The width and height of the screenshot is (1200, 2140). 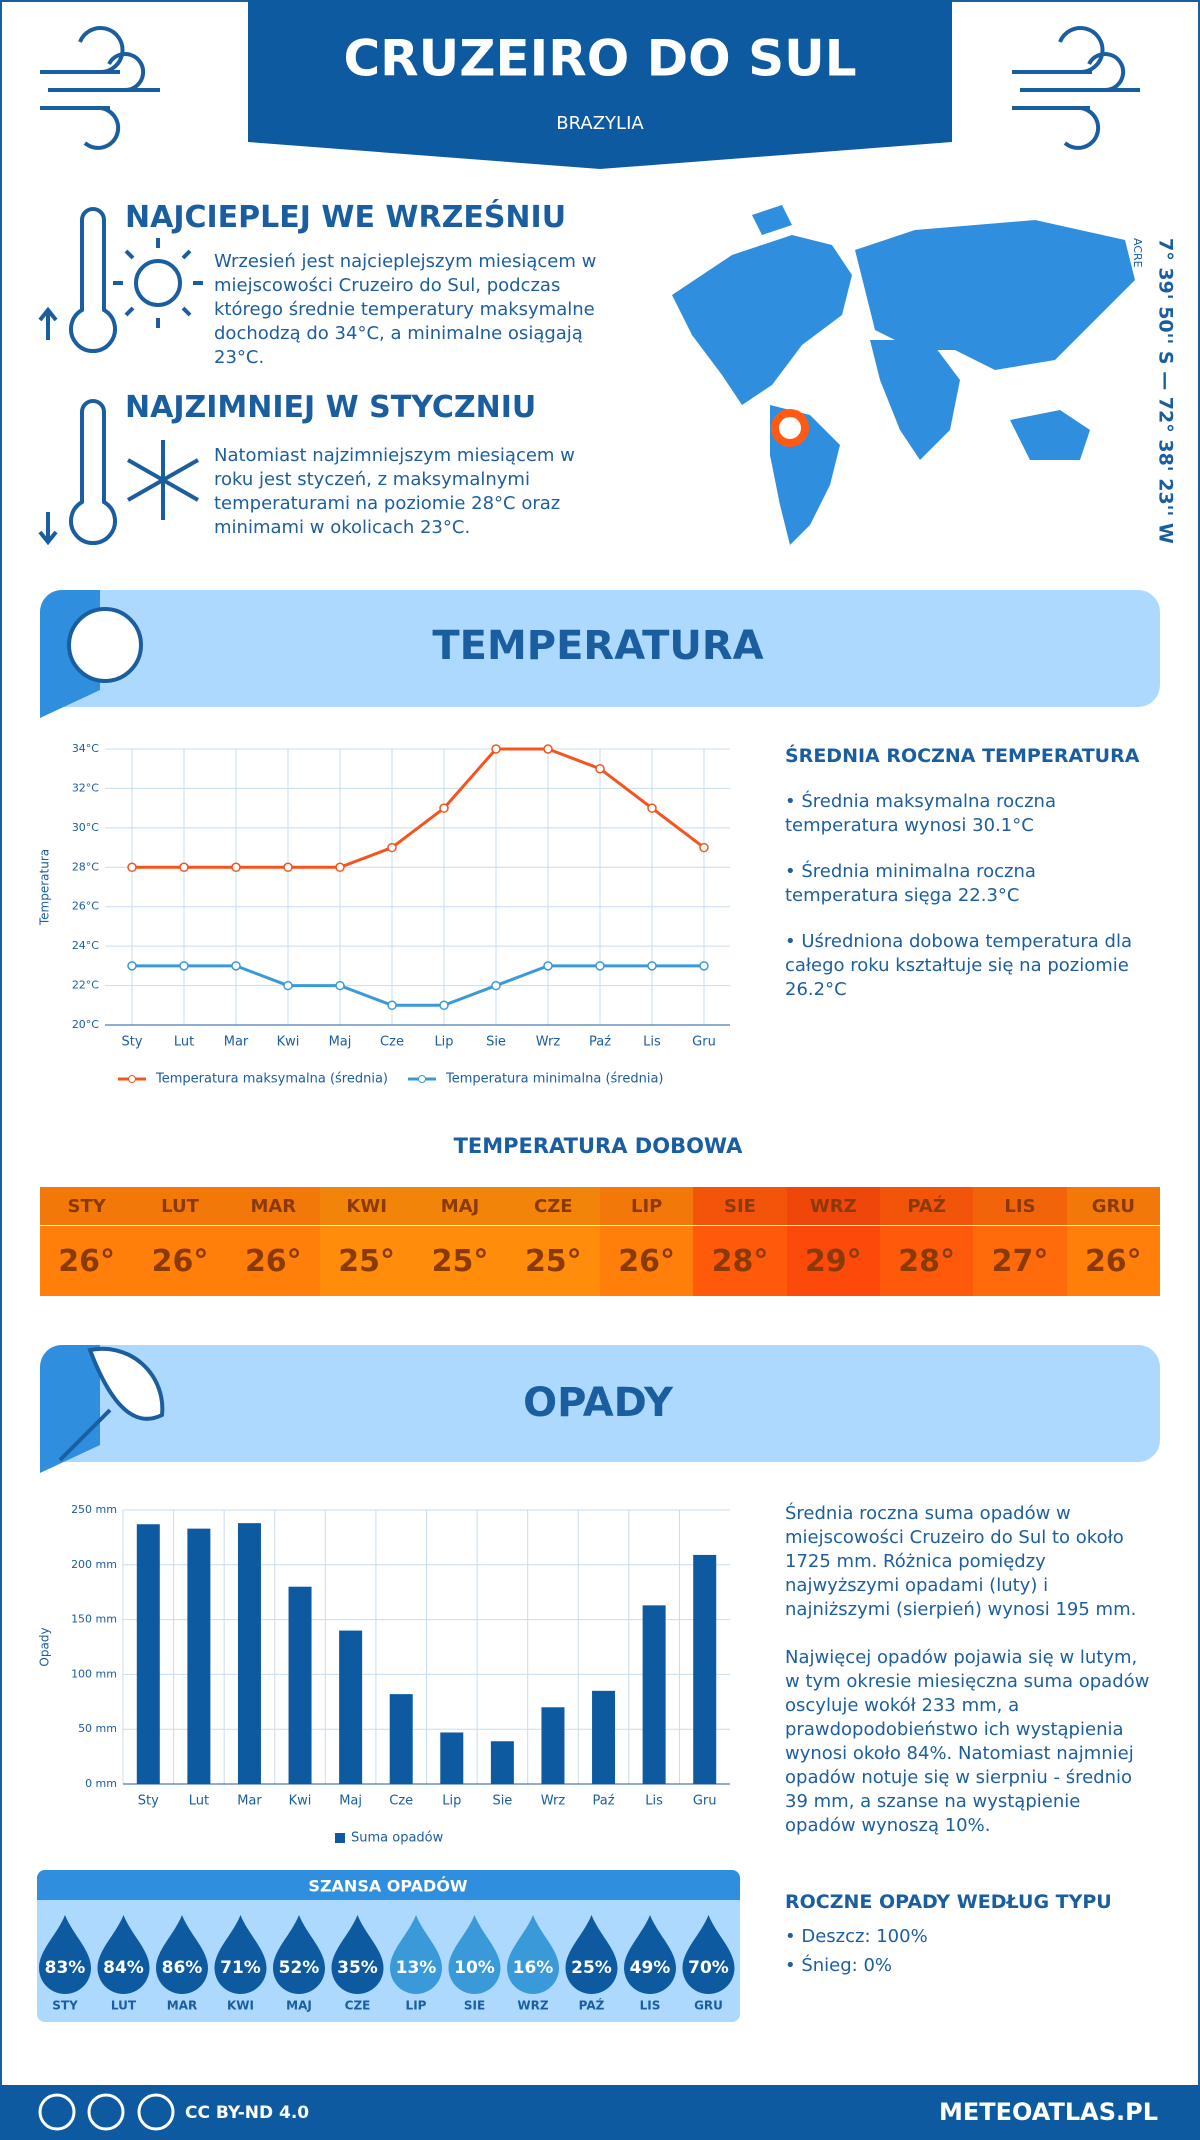 I want to click on type-list: • Deszcz: 100% • Śnieg: 0%, so click(x=970, y=1951).